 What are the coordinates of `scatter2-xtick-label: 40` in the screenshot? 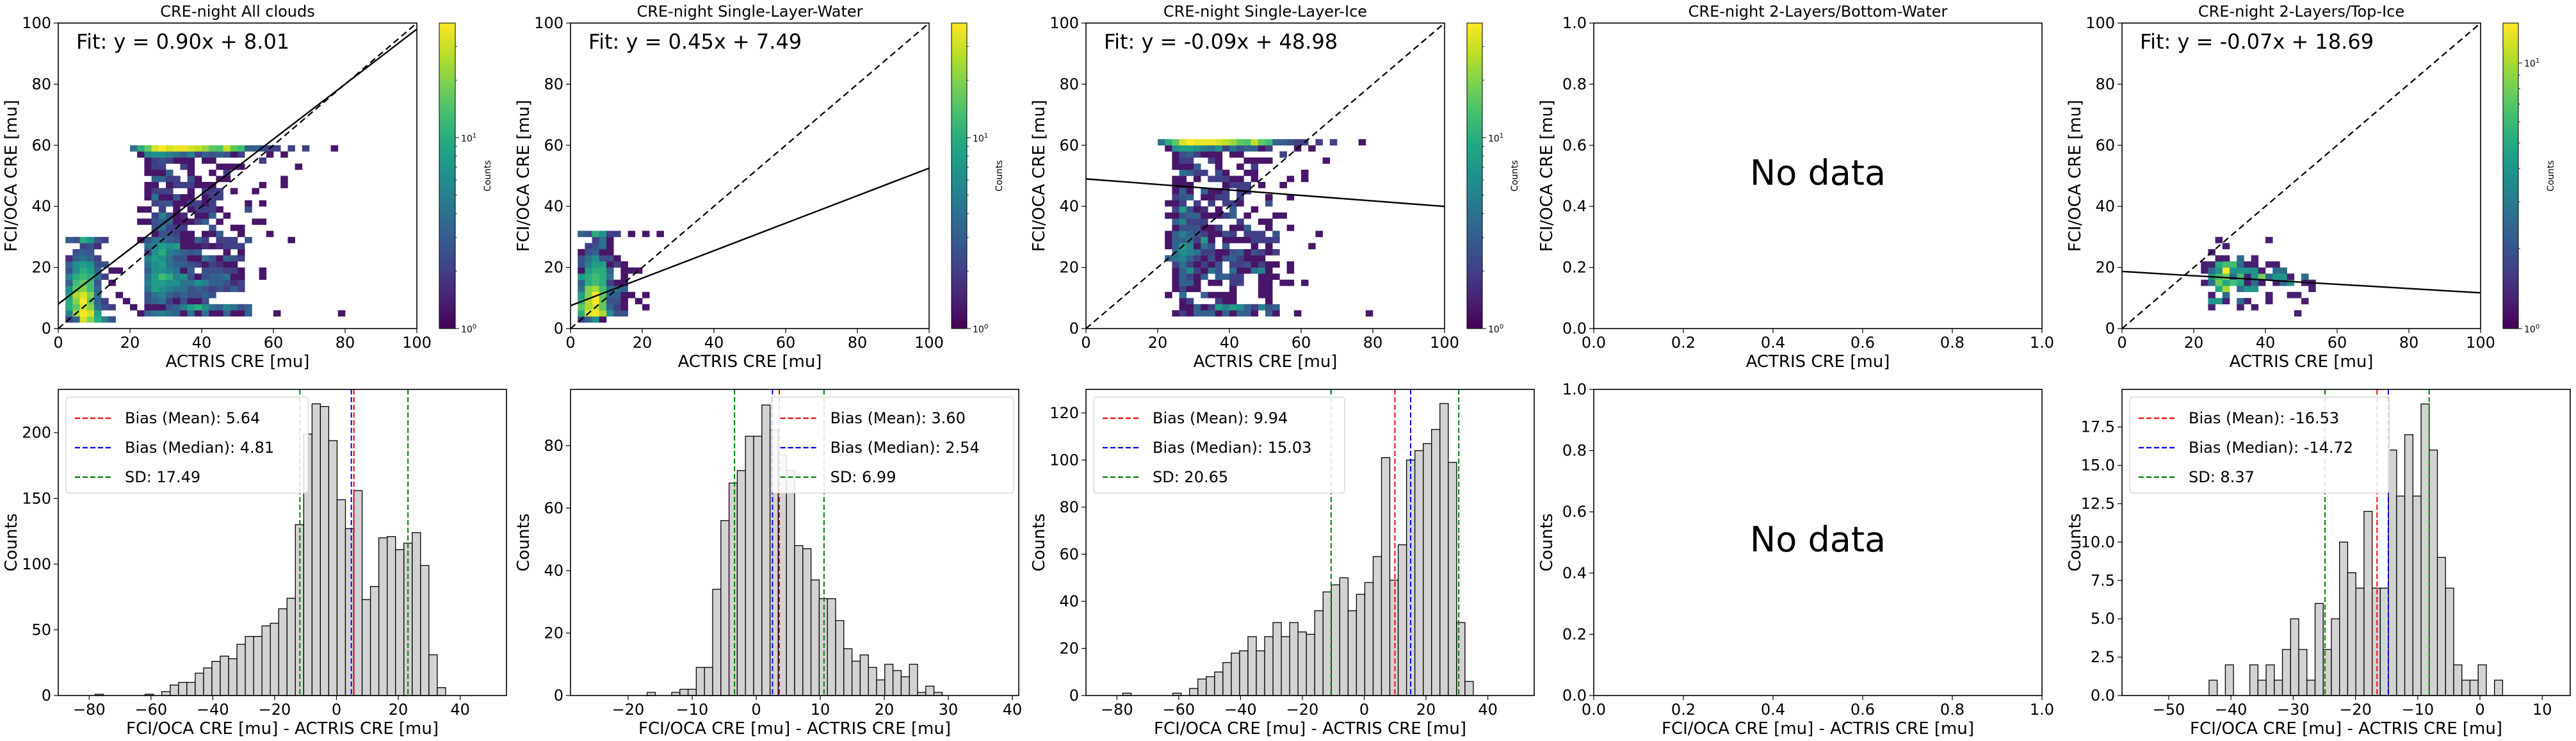 It's located at (1230, 343).